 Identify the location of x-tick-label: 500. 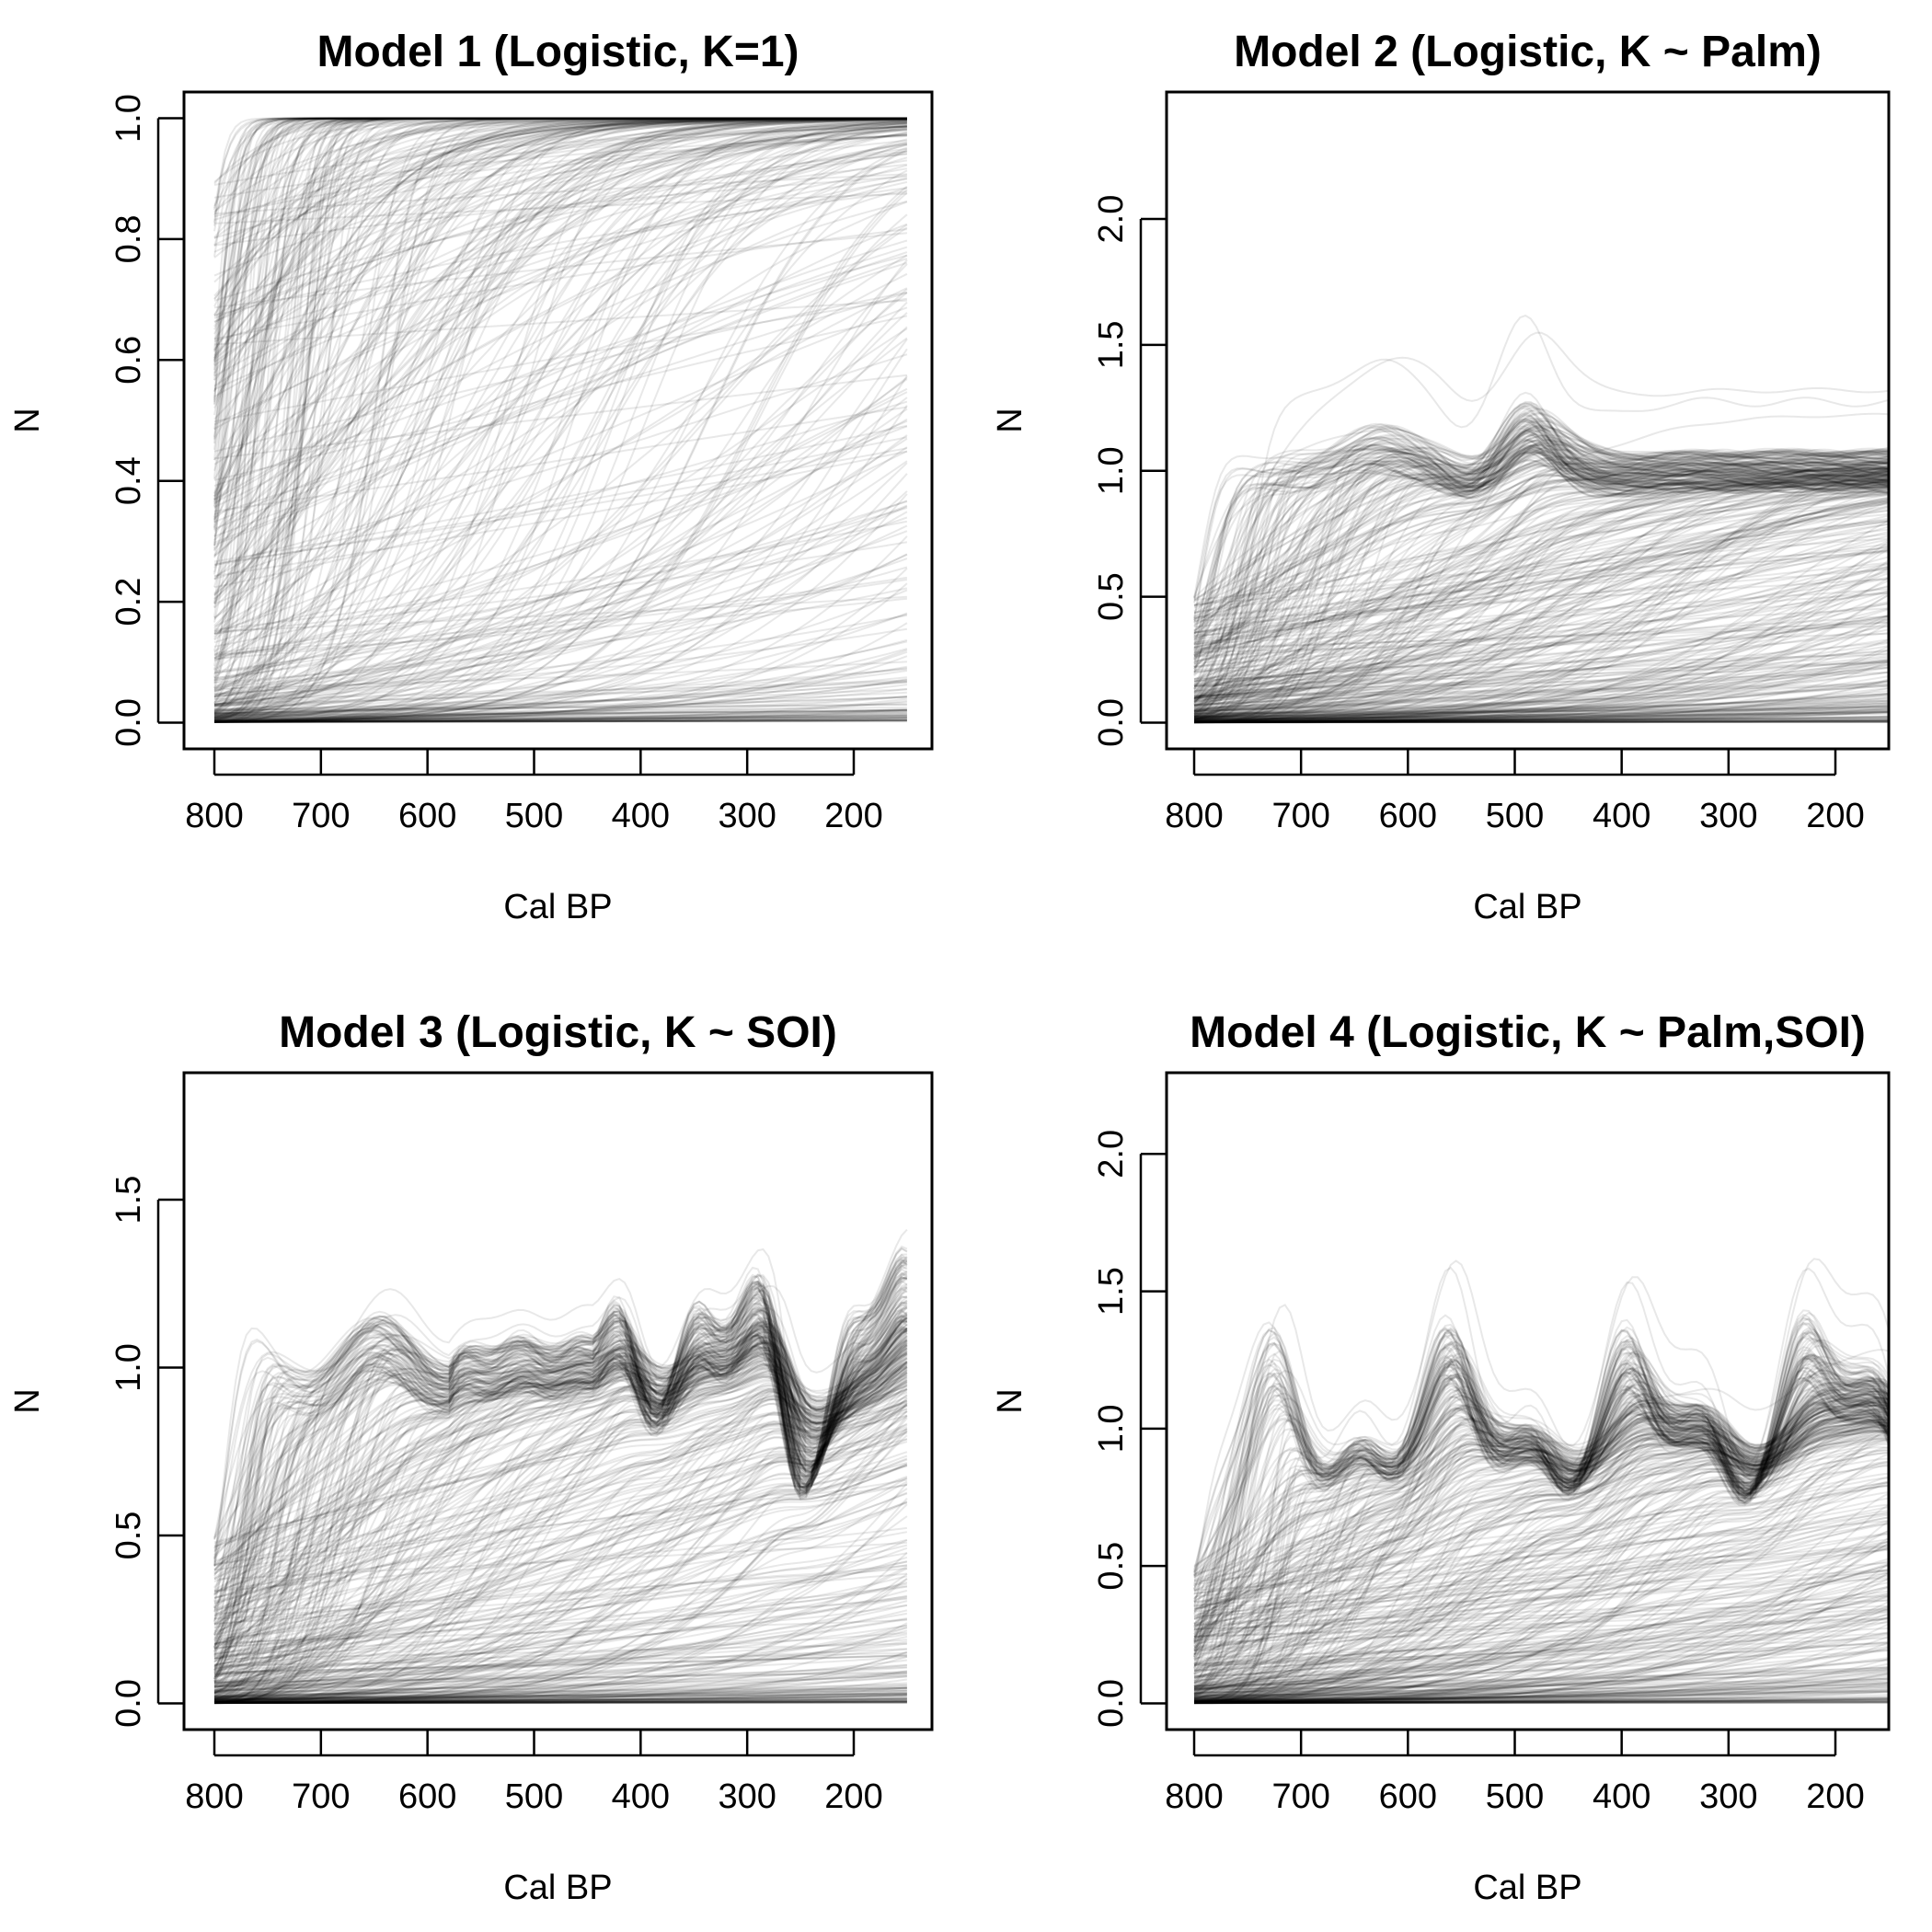
(1515, 816).